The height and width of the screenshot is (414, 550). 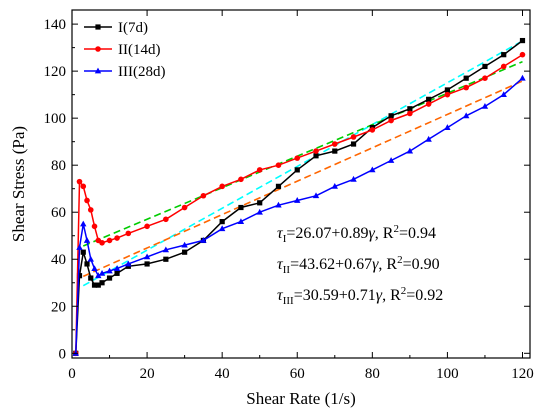 I want to click on legend-label: II(14d), so click(x=139, y=50).